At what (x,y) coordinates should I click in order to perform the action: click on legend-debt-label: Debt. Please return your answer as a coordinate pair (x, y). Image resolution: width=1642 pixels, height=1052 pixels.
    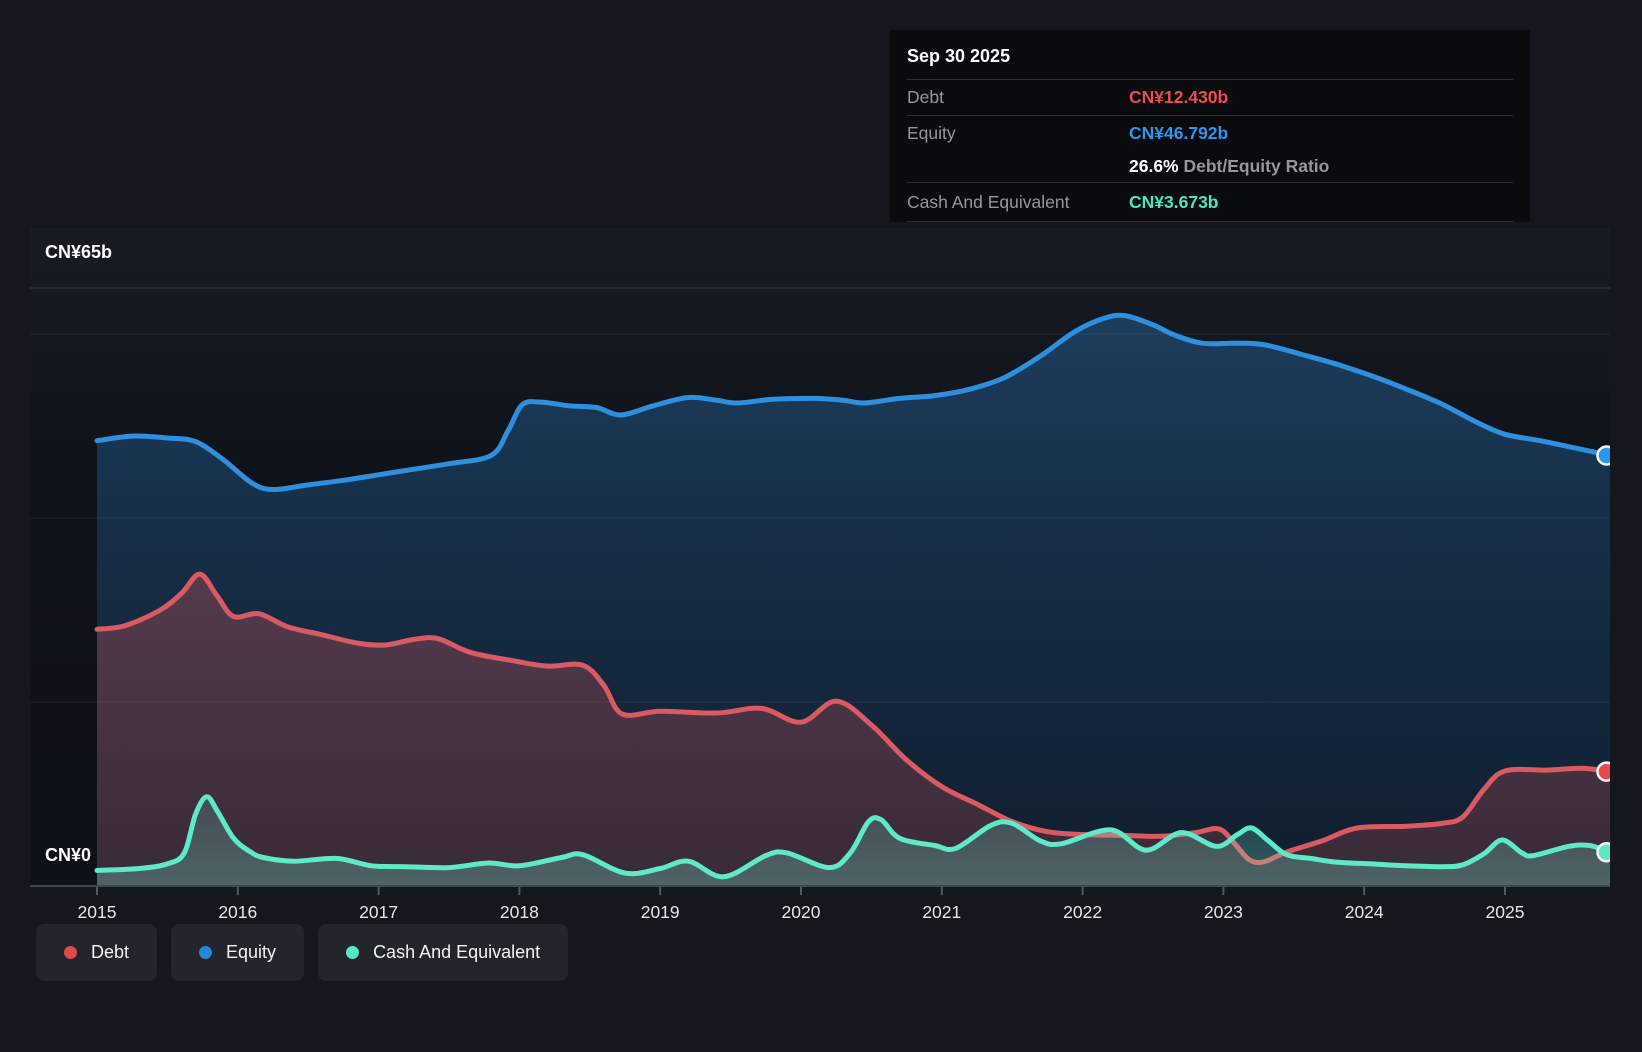
    Looking at the image, I should click on (110, 952).